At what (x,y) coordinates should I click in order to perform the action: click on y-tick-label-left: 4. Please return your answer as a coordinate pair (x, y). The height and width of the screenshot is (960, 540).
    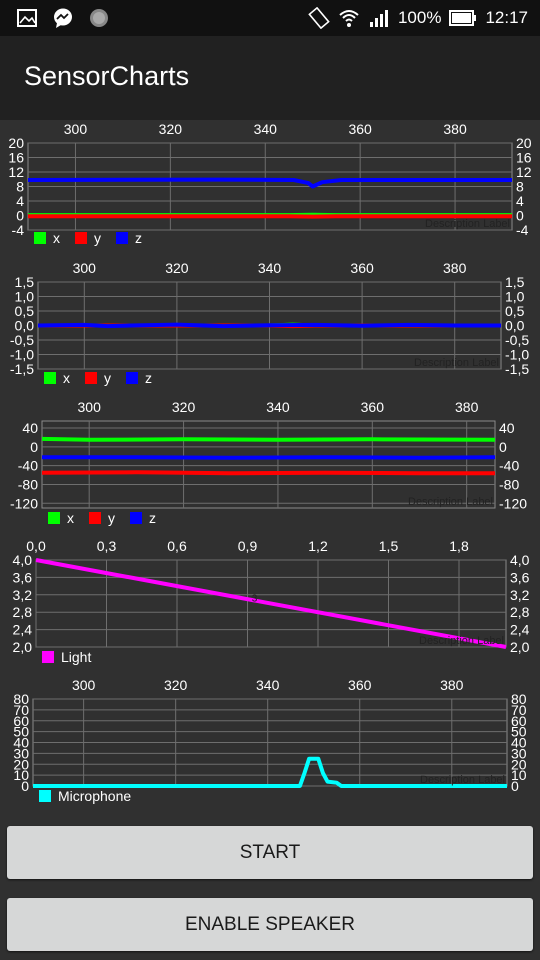
    Looking at the image, I should click on (20, 201).